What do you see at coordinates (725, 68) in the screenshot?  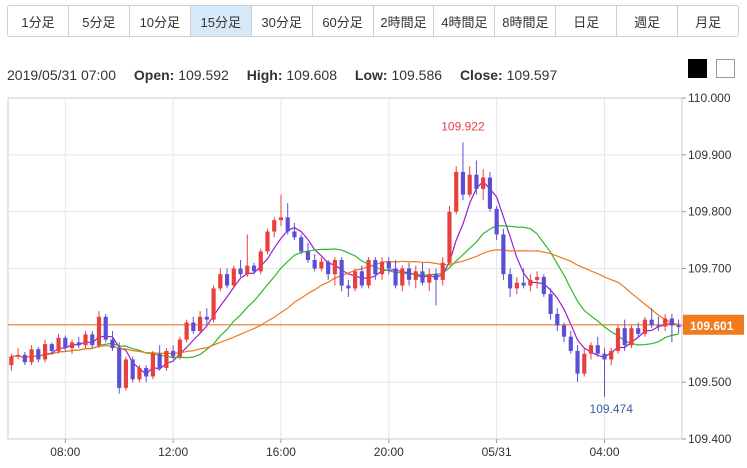 I see `light-theme-button` at bounding box center [725, 68].